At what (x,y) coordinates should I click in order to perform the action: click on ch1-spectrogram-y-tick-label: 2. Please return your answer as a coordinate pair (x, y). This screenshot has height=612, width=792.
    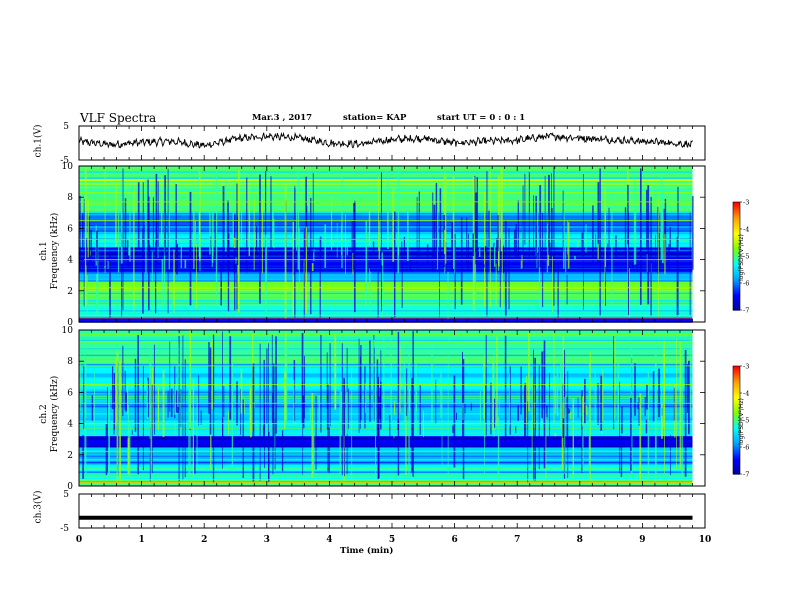
    Looking at the image, I should click on (70, 292).